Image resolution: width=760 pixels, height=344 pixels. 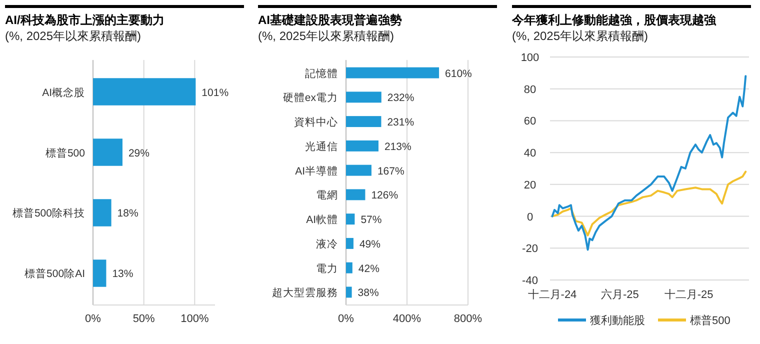 I want to click on data-label: 13%, so click(x=123, y=274).